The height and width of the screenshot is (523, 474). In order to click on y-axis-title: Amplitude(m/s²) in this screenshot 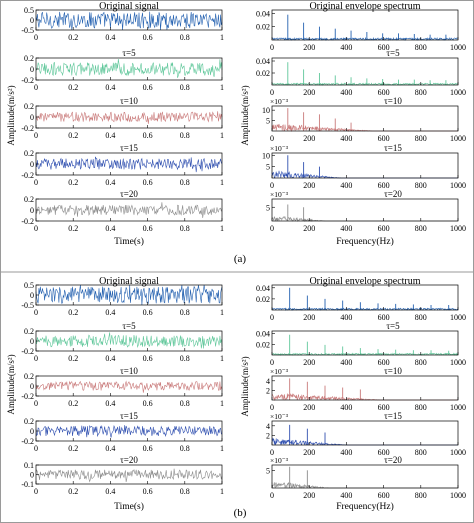, I will do `click(245, 115)`.